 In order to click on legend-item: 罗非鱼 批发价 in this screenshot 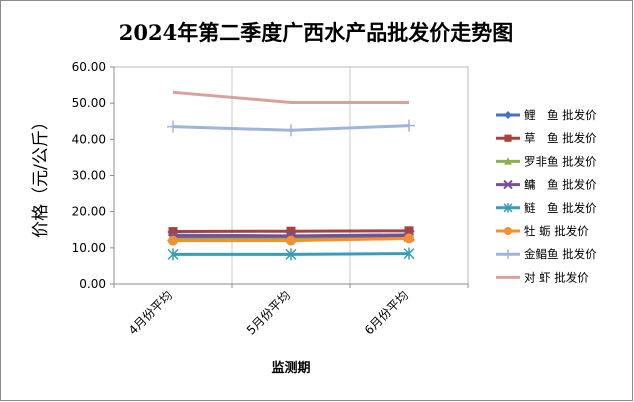, I will do `click(546, 161)`.